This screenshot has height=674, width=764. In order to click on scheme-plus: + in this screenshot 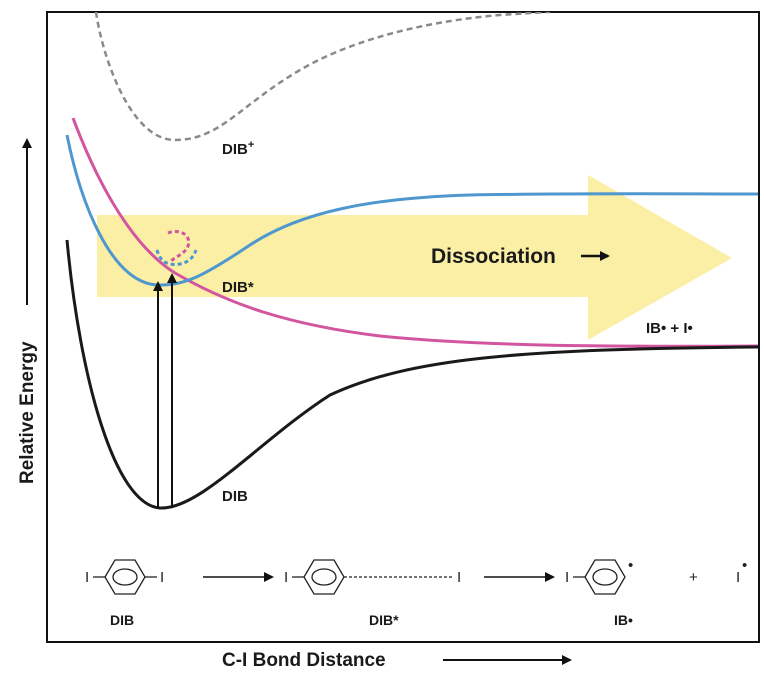, I will do `click(693, 577)`.